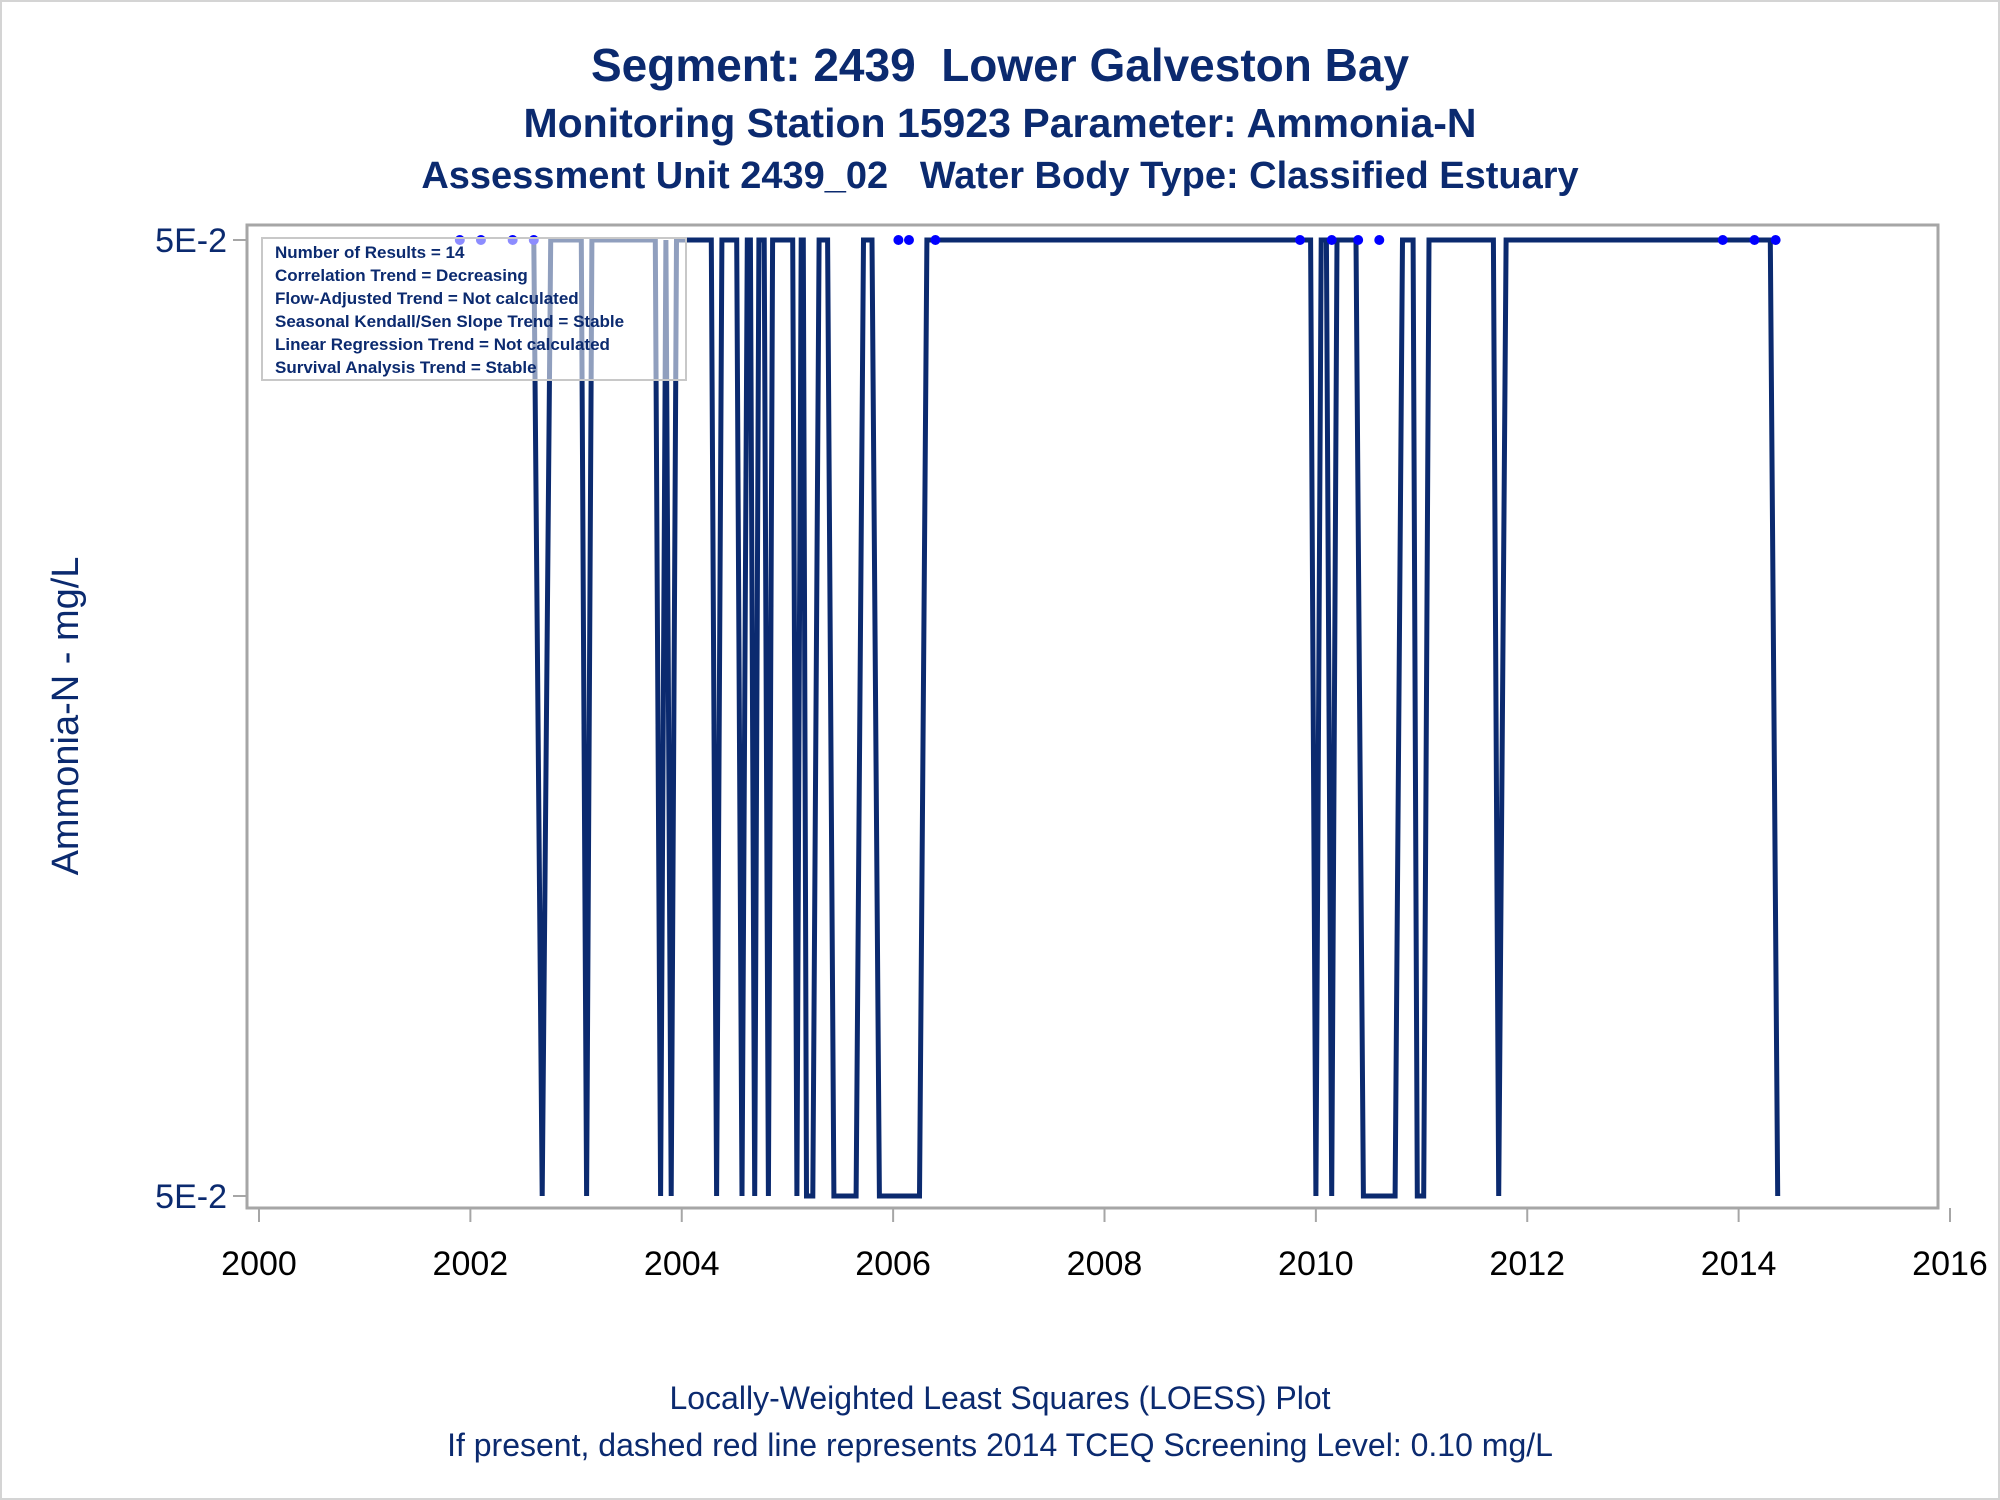 This screenshot has width=2000, height=1500. I want to click on x-tick-label: 2014, so click(1739, 1264).